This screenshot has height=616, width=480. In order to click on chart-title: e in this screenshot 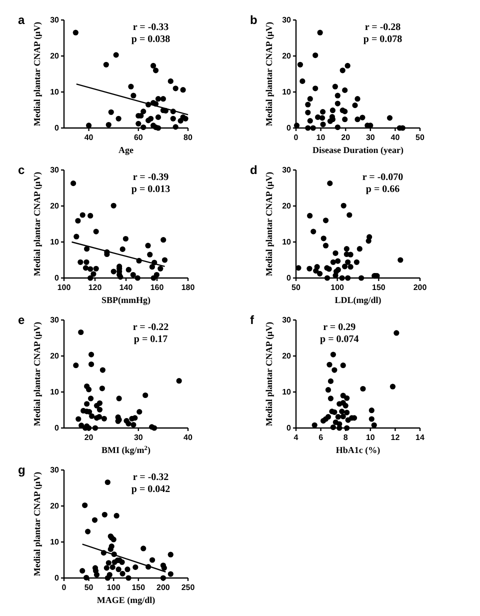, I will do `click(21, 320)`.